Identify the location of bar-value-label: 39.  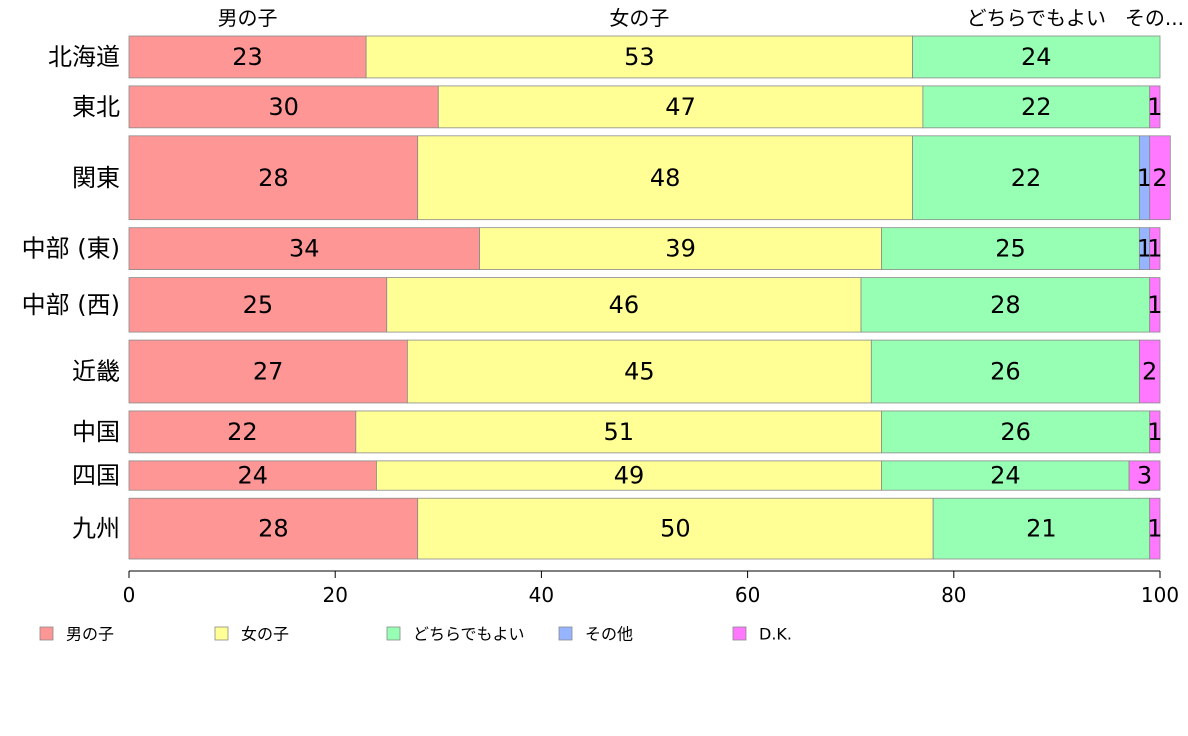
(680, 249).